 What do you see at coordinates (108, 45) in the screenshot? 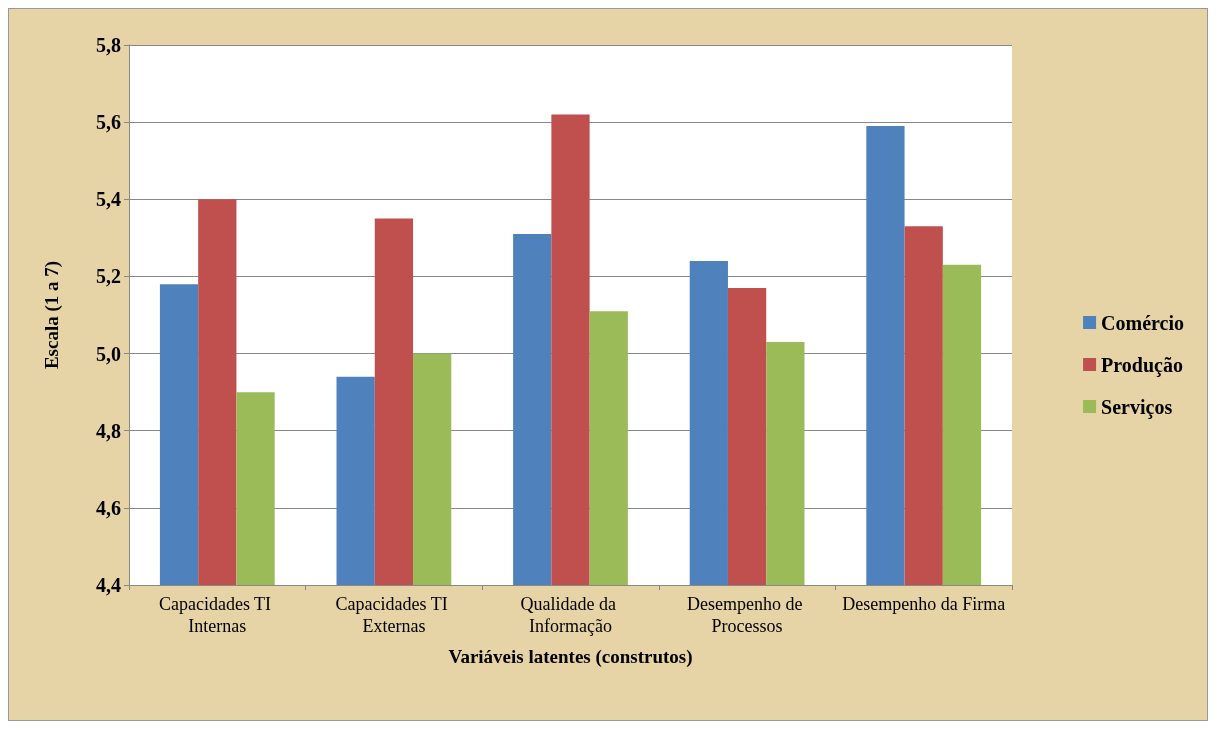
I see `y-tick-label: 5,8` at bounding box center [108, 45].